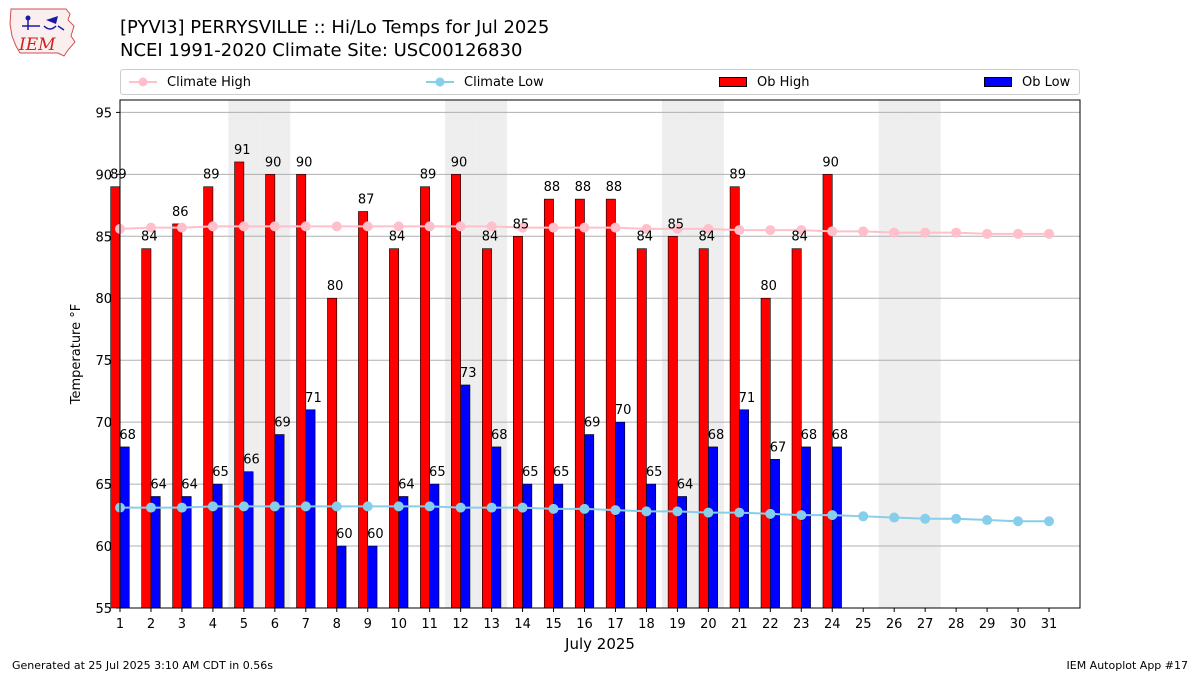 The height and width of the screenshot is (675, 1200). What do you see at coordinates (76, 354) in the screenshot?
I see `y-axis-label: Temperature °F` at bounding box center [76, 354].